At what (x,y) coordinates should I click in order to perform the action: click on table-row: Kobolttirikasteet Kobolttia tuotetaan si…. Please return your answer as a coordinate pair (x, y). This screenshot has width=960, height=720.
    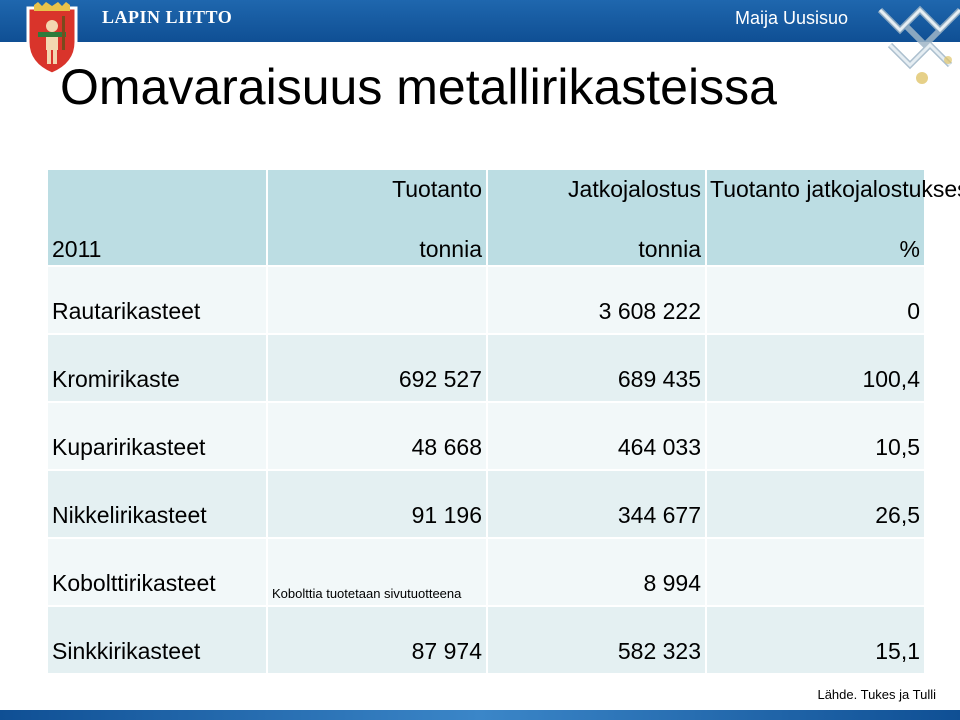
    Looking at the image, I should click on (486, 572).